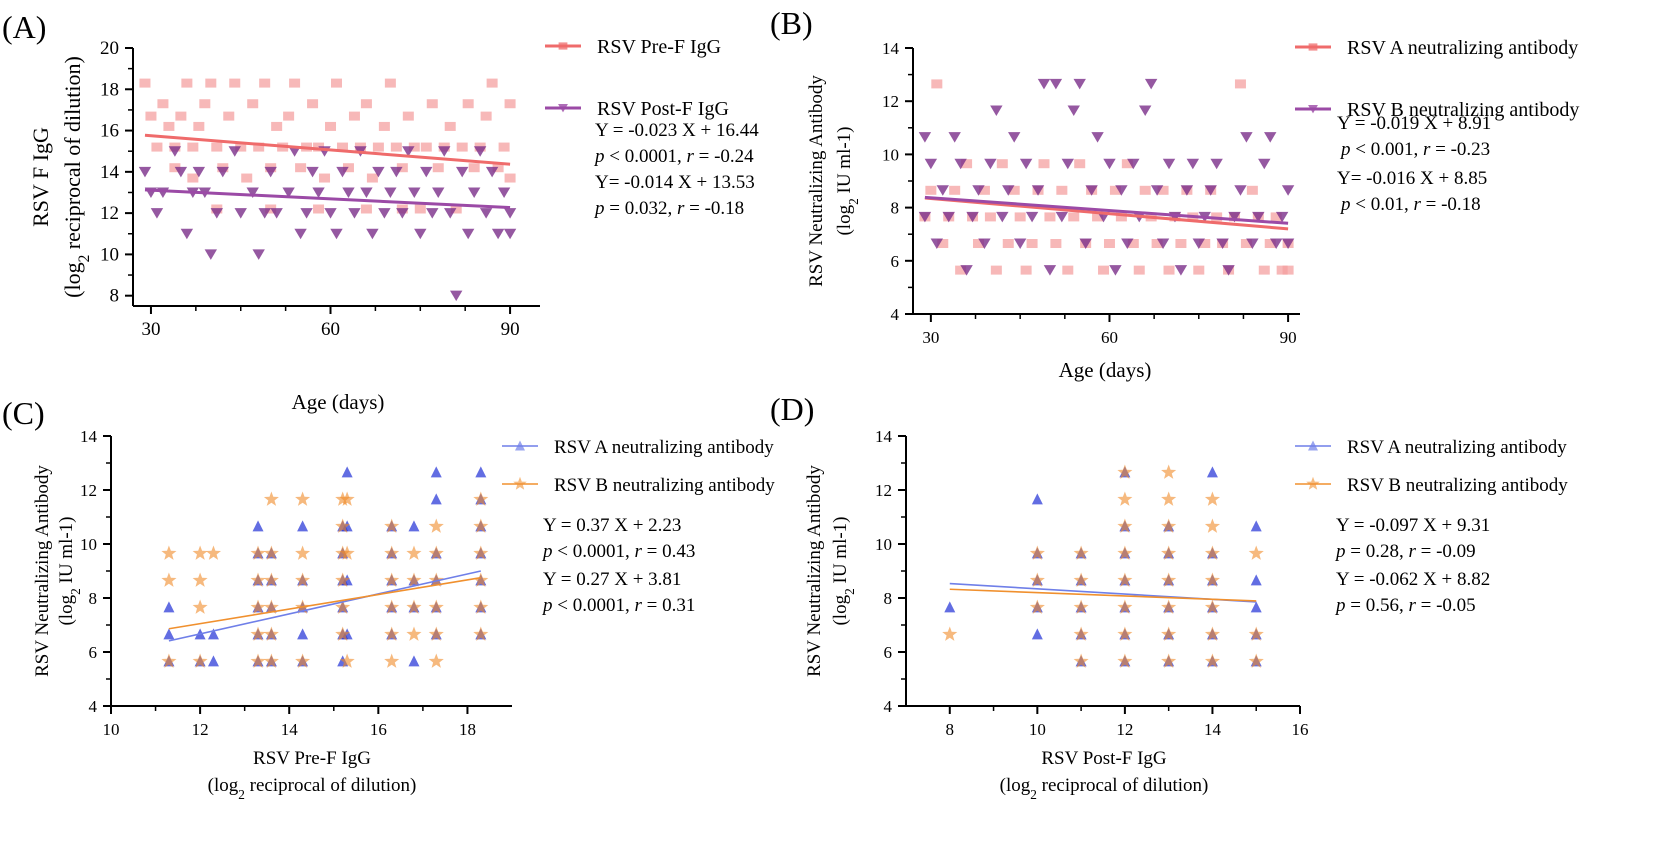 Image resolution: width=1672 pixels, height=851 pixels. Describe the element at coordinates (1412, 178) in the screenshot. I see `regression-equation: Y= -0.016 X + 8.85` at that location.